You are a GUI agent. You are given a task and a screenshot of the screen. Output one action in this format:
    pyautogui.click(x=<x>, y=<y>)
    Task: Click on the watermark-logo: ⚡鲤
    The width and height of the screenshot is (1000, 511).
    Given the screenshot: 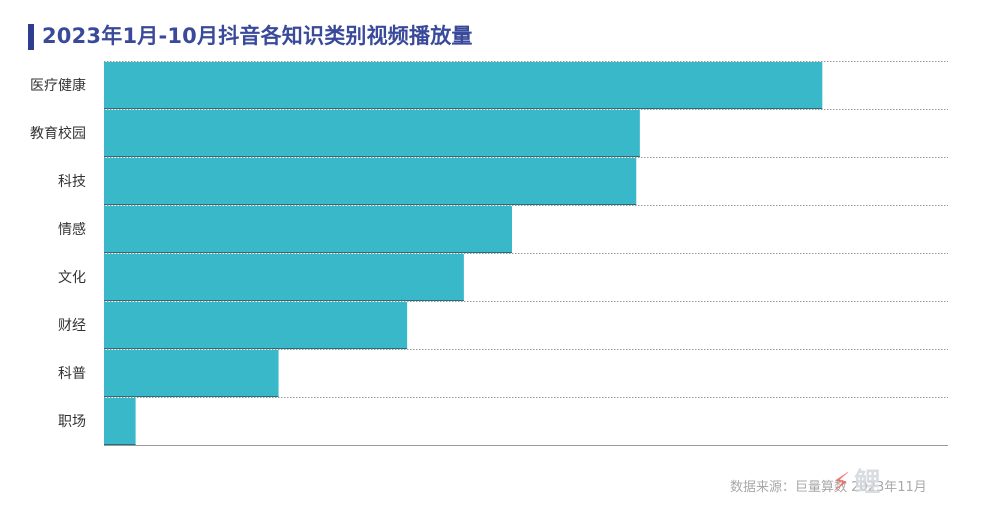 What is the action you would take?
    pyautogui.click(x=858, y=483)
    